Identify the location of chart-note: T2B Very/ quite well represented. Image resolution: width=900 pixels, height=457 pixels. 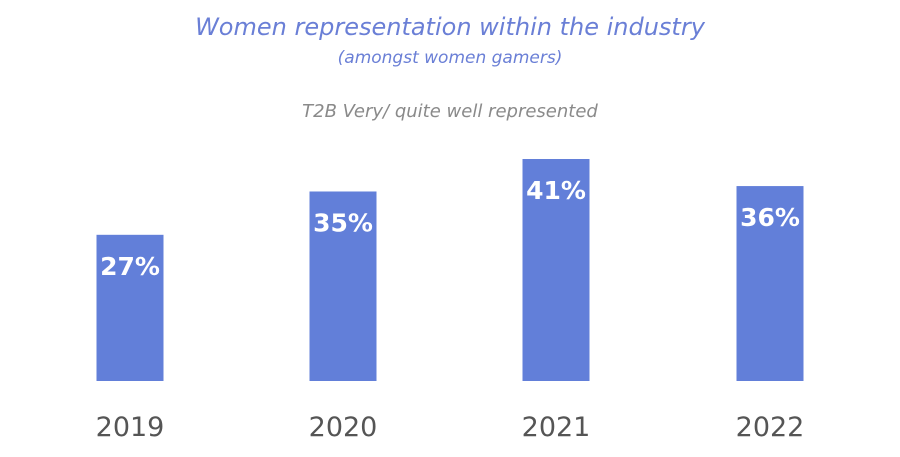
(450, 111).